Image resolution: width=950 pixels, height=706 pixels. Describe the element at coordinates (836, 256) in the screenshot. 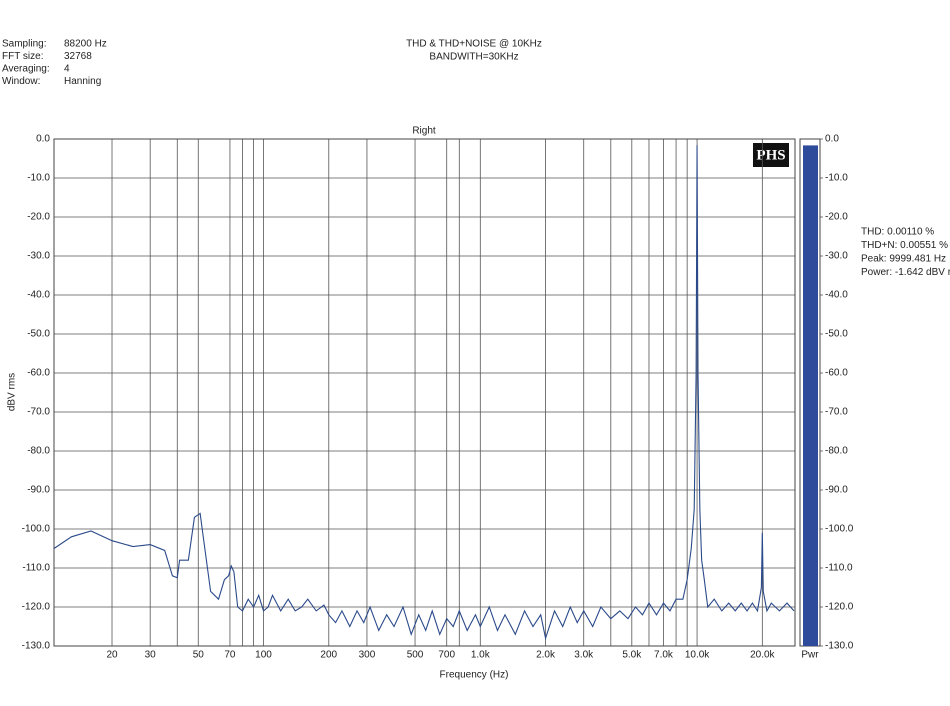

I see `y2-tick-label: -30.0` at that location.